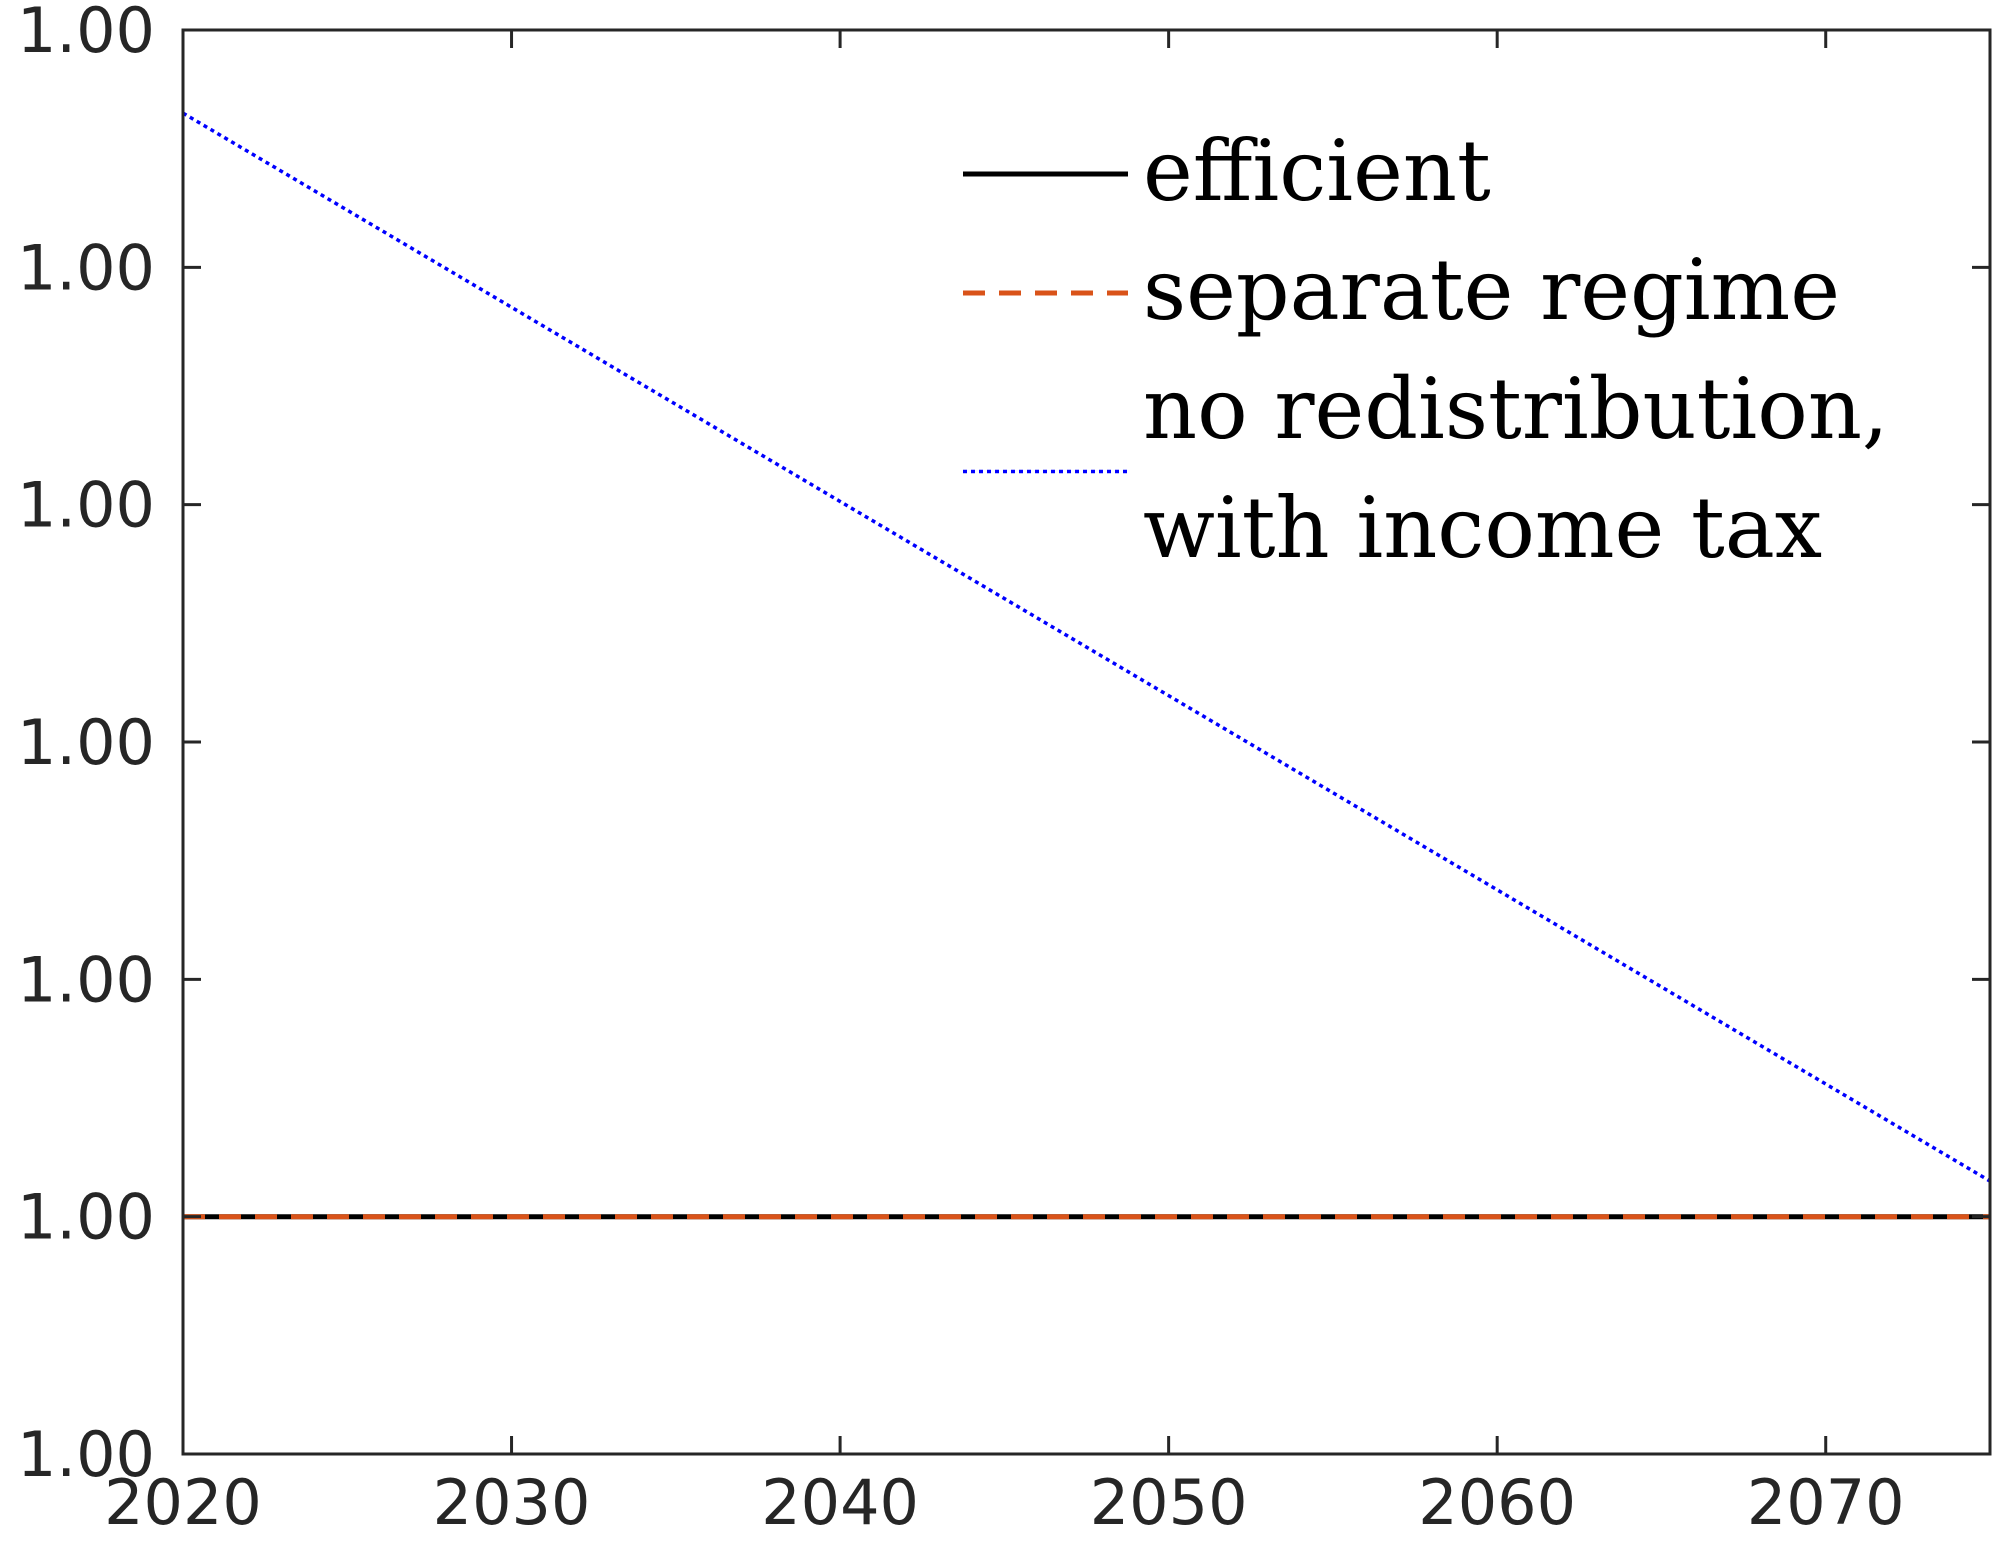  What do you see at coordinates (840, 1502) in the screenshot?
I see `x-tick-label: 2040` at bounding box center [840, 1502].